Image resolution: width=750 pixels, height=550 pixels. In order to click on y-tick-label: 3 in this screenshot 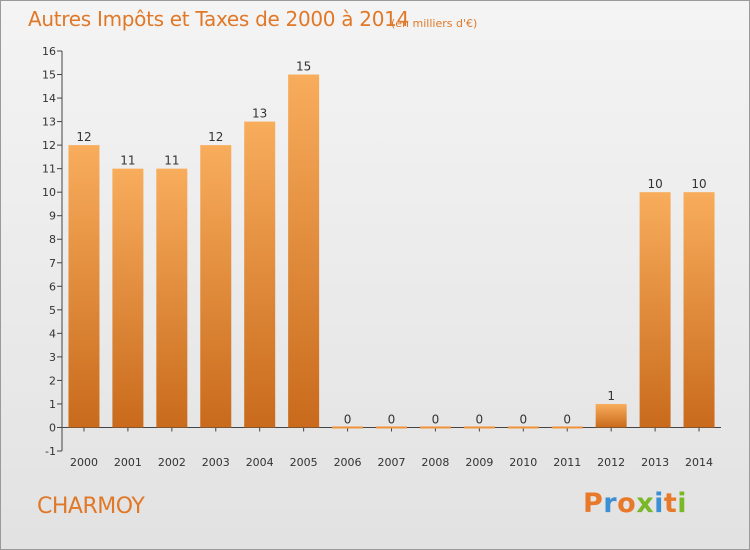, I will do `click(52, 357)`.